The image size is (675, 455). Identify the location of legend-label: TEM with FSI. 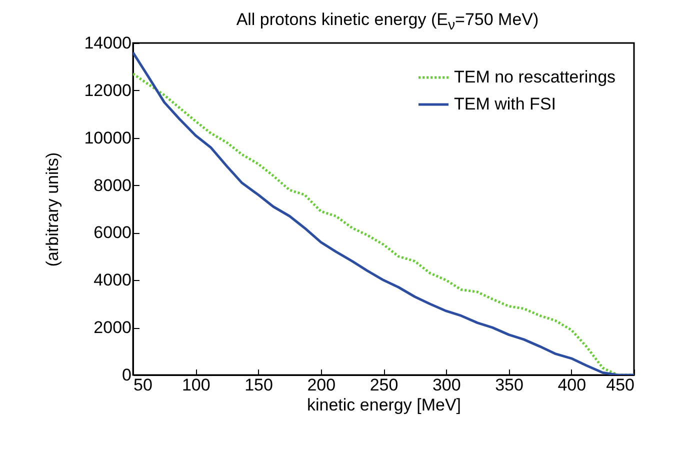
(505, 104).